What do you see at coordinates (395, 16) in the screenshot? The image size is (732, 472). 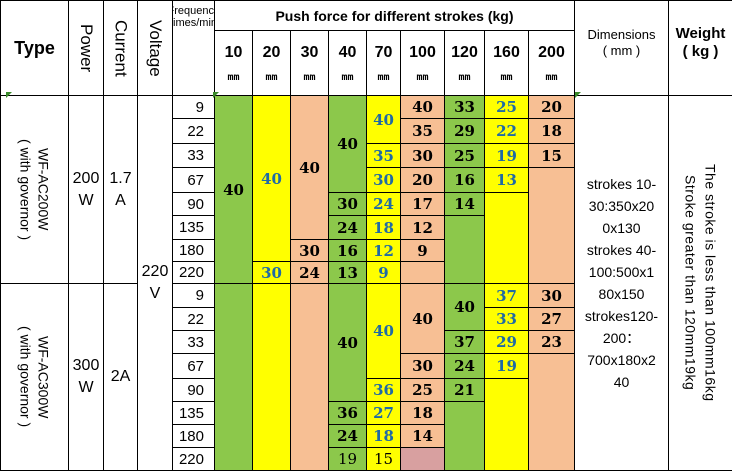 I see `push-force-header: Push force for different strokes (kg)` at bounding box center [395, 16].